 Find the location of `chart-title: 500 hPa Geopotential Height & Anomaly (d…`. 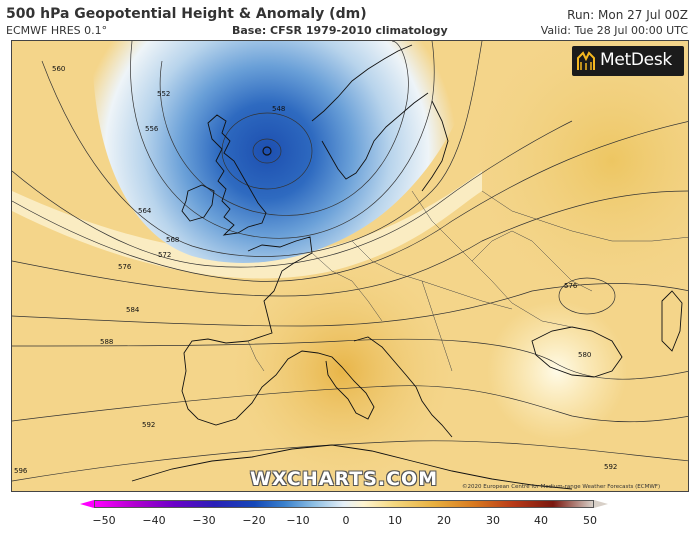

chart-title: 500 hPa Geopotential Height & Anomaly (d… is located at coordinates (186, 14).